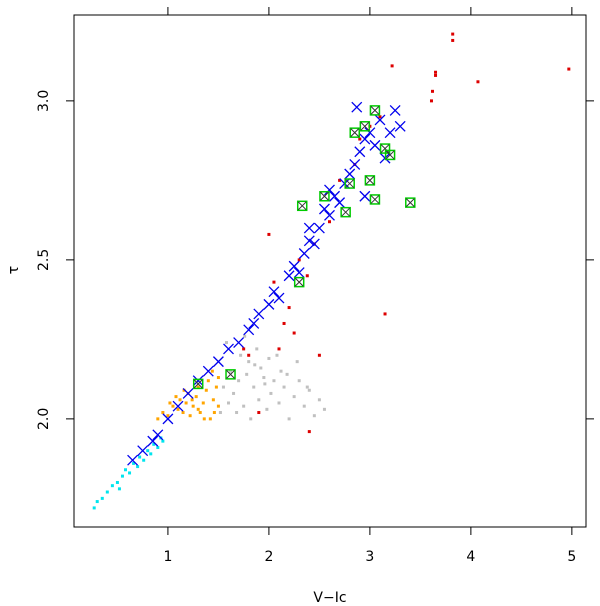  What do you see at coordinates (14, 270) in the screenshot?
I see `y-axis-label: τ` at bounding box center [14, 270].